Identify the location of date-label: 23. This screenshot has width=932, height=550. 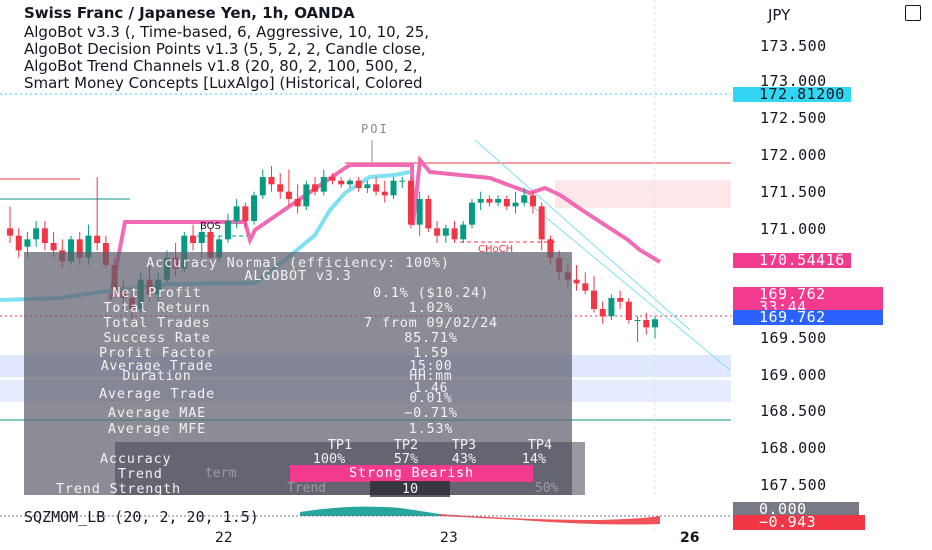
(449, 538).